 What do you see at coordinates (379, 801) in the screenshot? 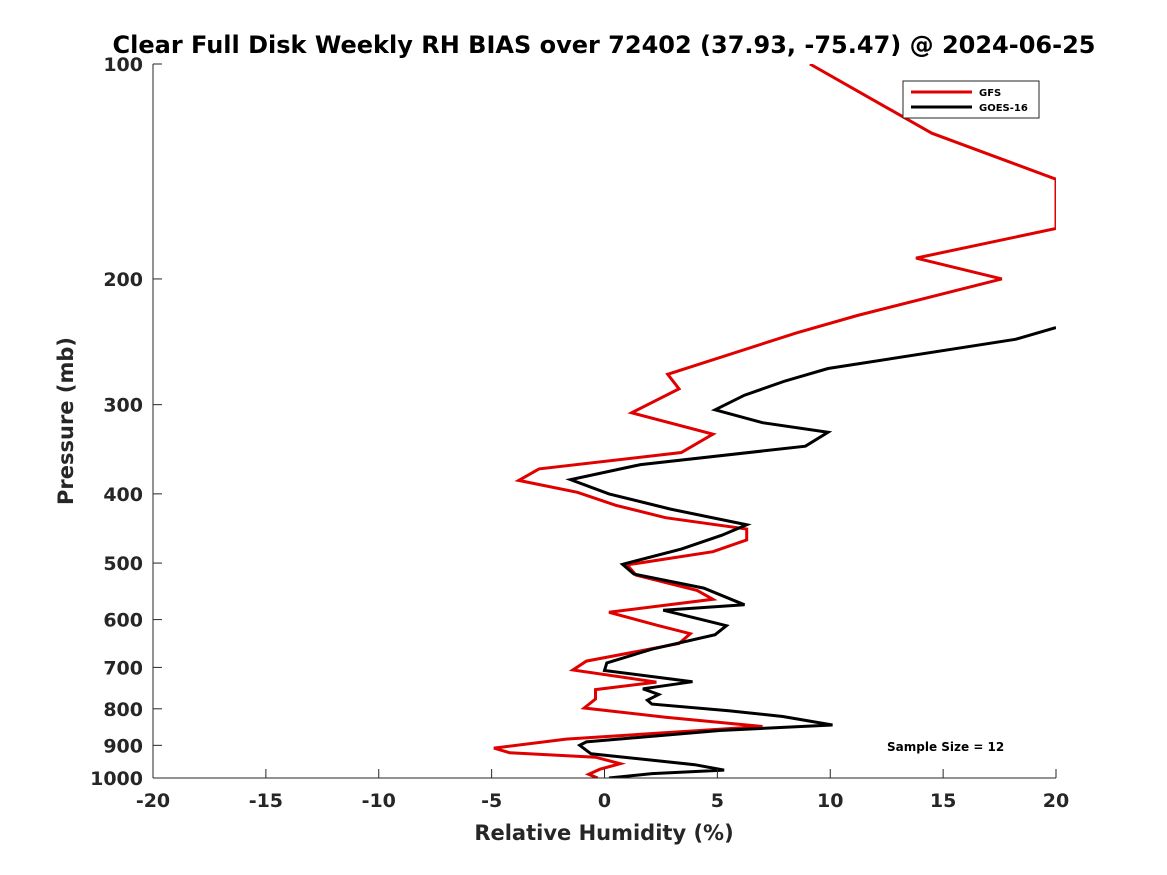
I see `x-tick-label: -10` at bounding box center [379, 801].